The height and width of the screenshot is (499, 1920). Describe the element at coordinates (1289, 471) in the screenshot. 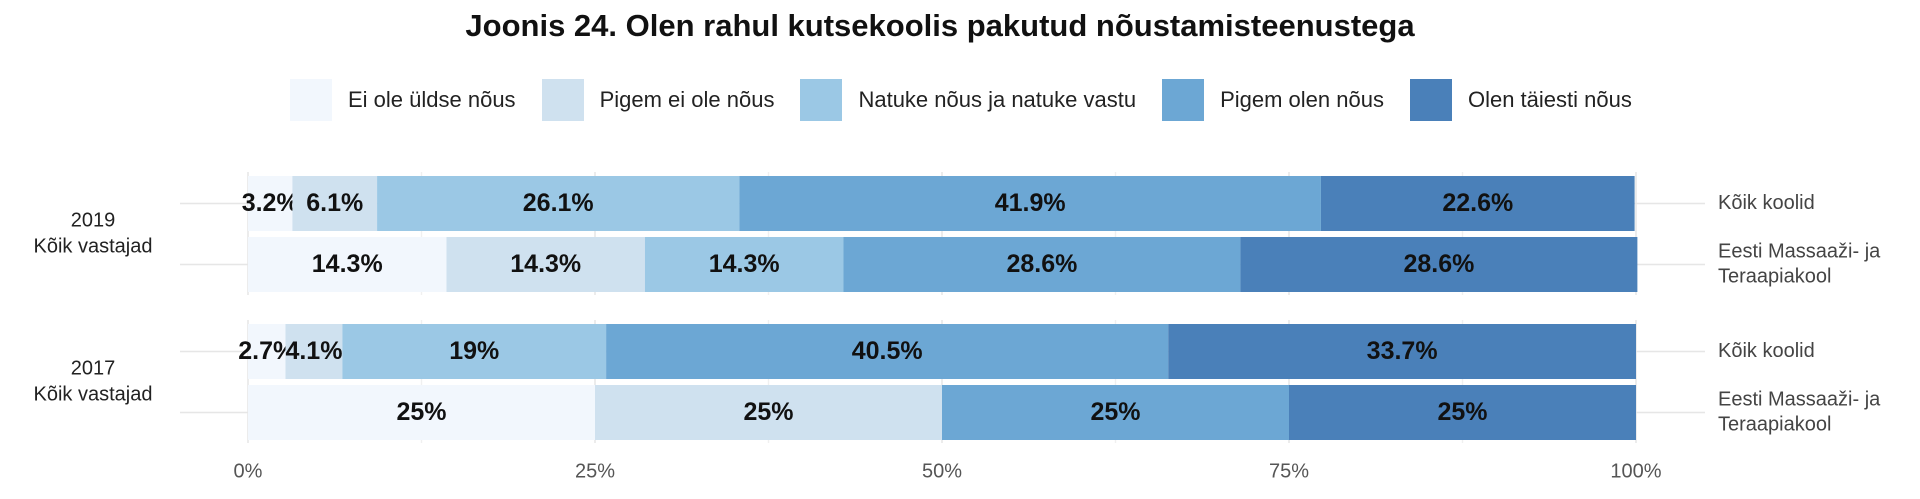

I see `x-tick-label: 75%` at that location.